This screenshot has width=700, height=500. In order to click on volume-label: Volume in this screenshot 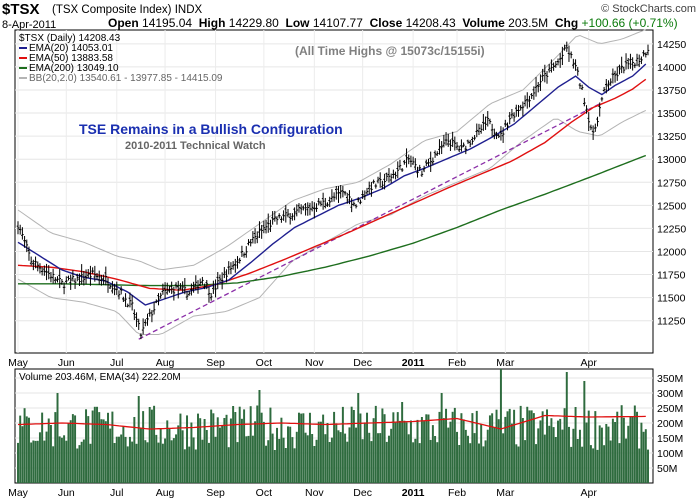, I will do `click(483, 23)`.